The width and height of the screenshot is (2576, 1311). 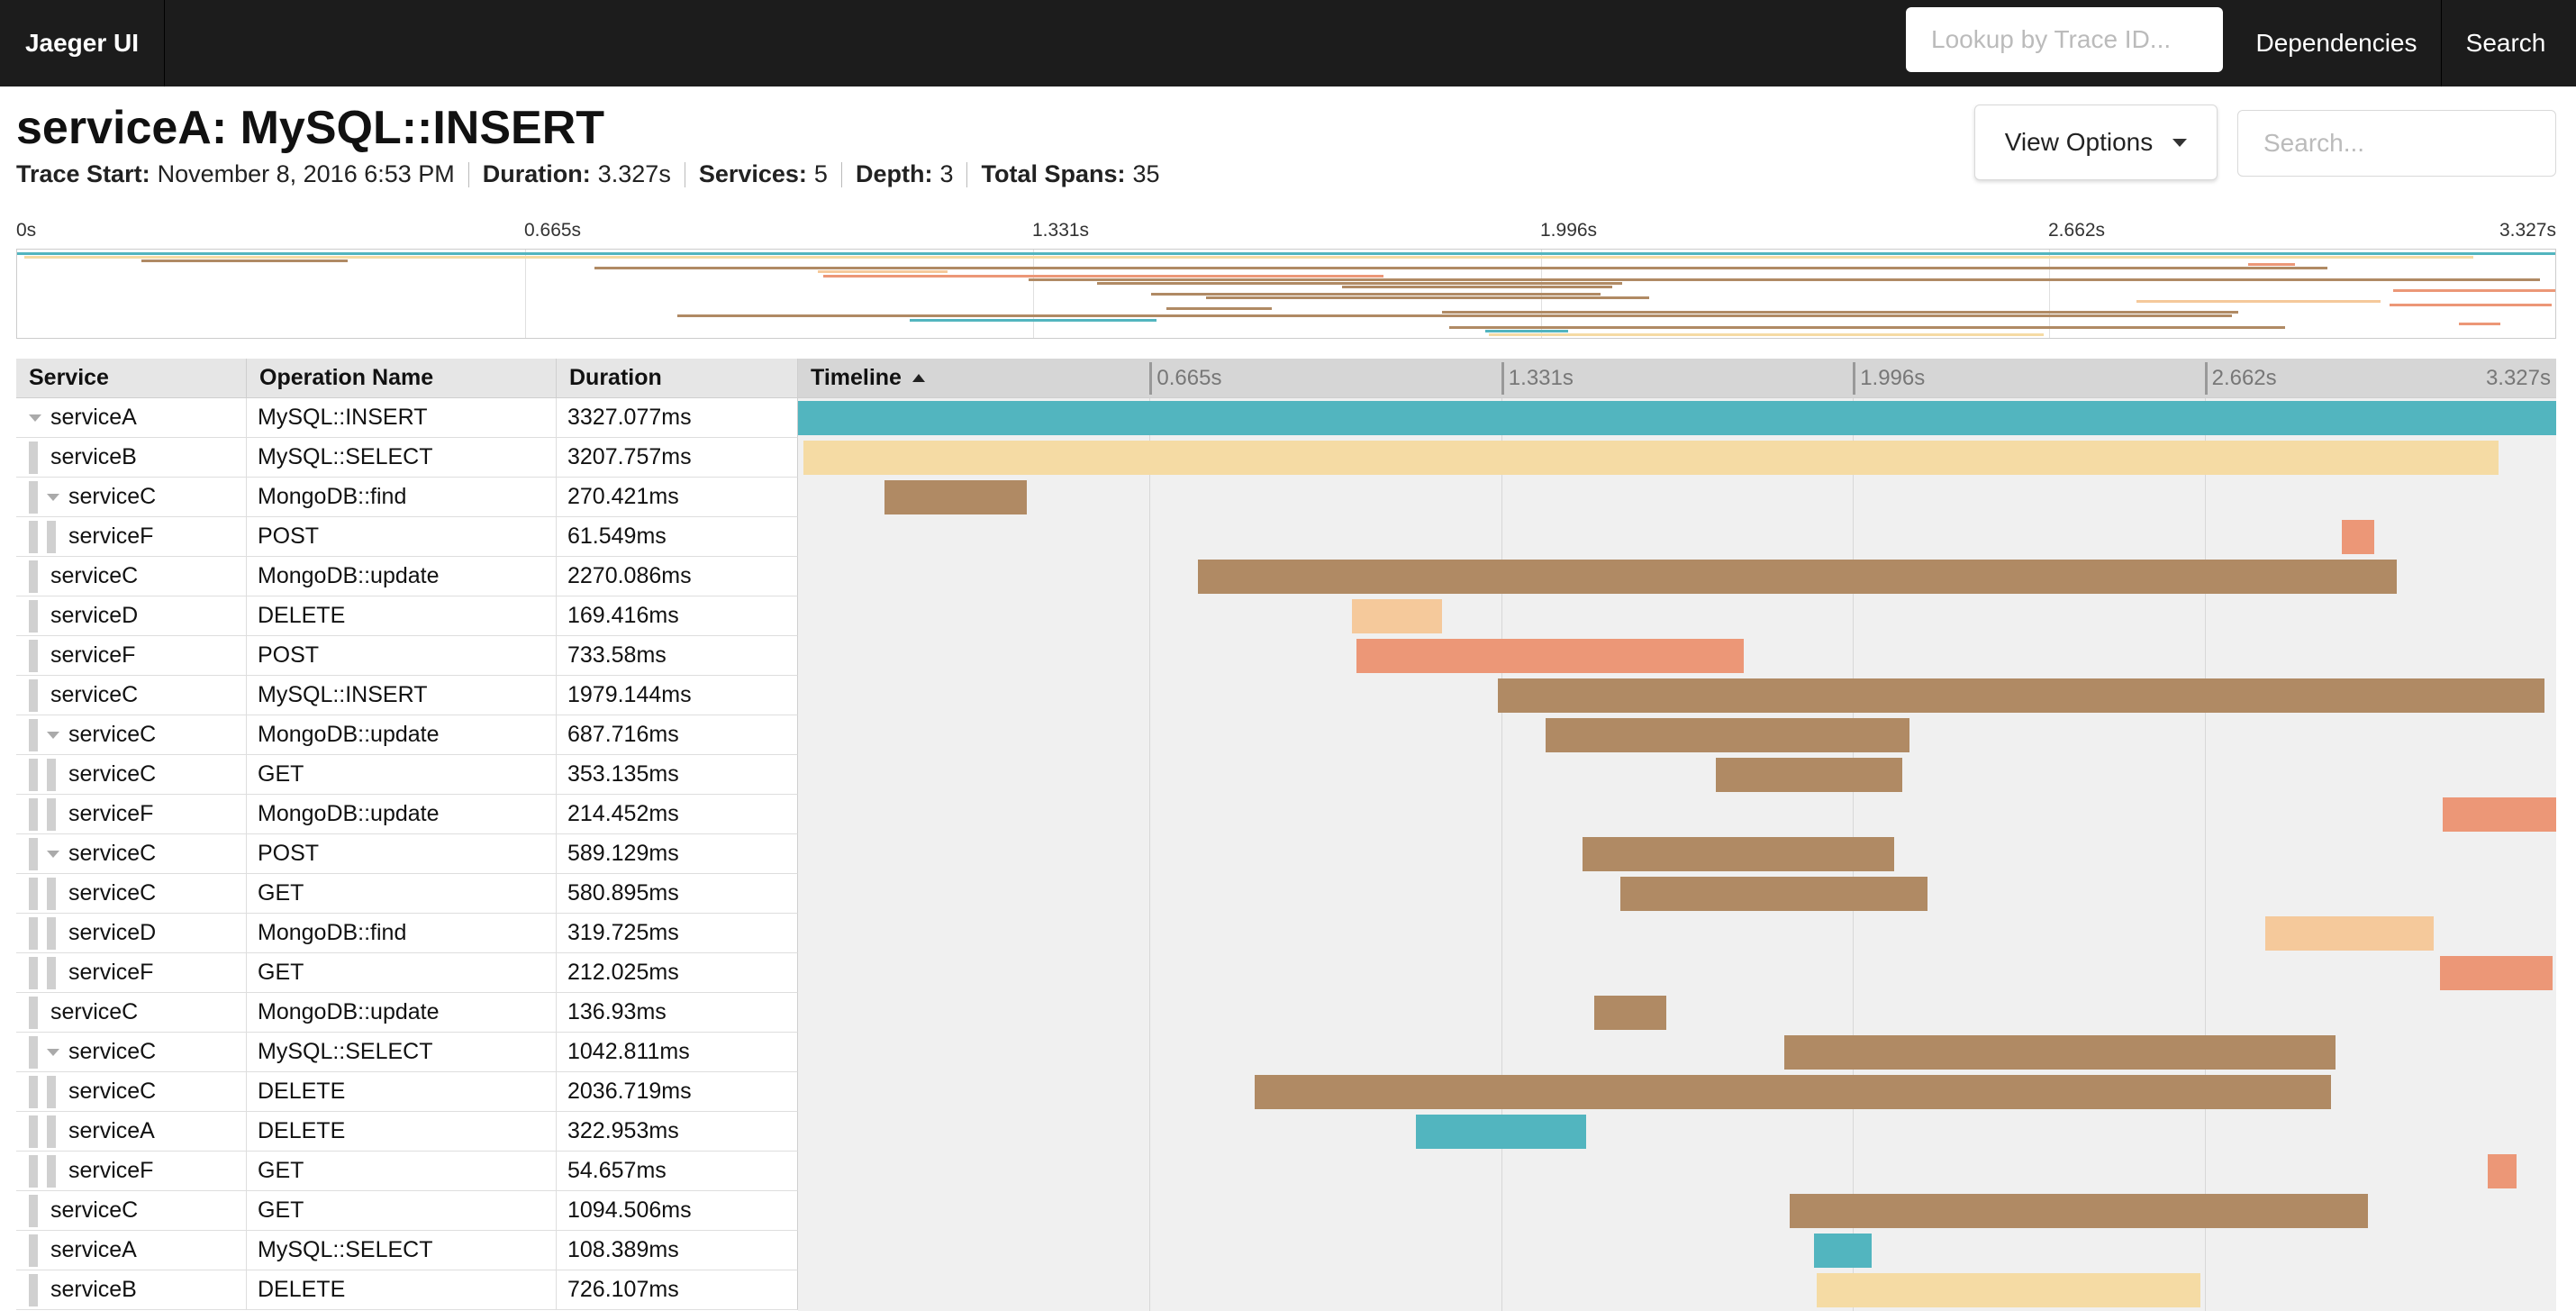 I want to click on span-duration-cell: 3327.077ms, so click(x=677, y=418).